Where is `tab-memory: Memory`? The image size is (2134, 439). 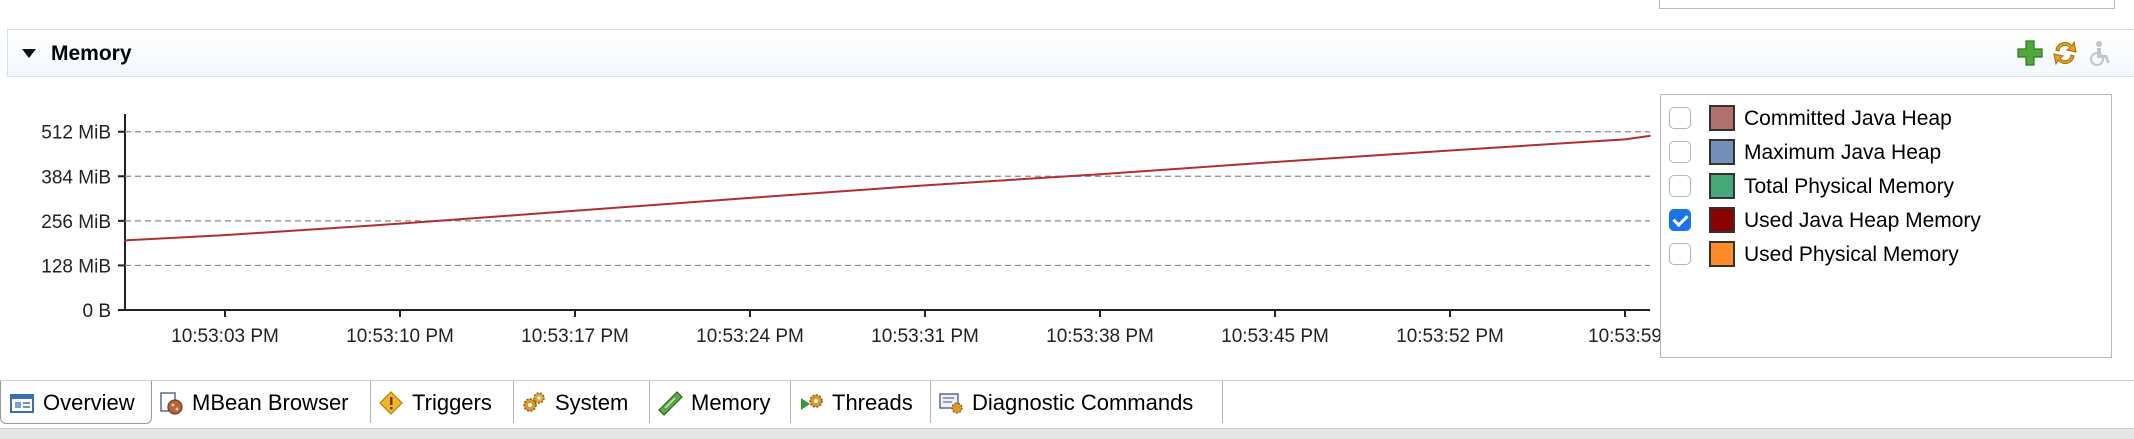
tab-memory: Memory is located at coordinates (720, 402).